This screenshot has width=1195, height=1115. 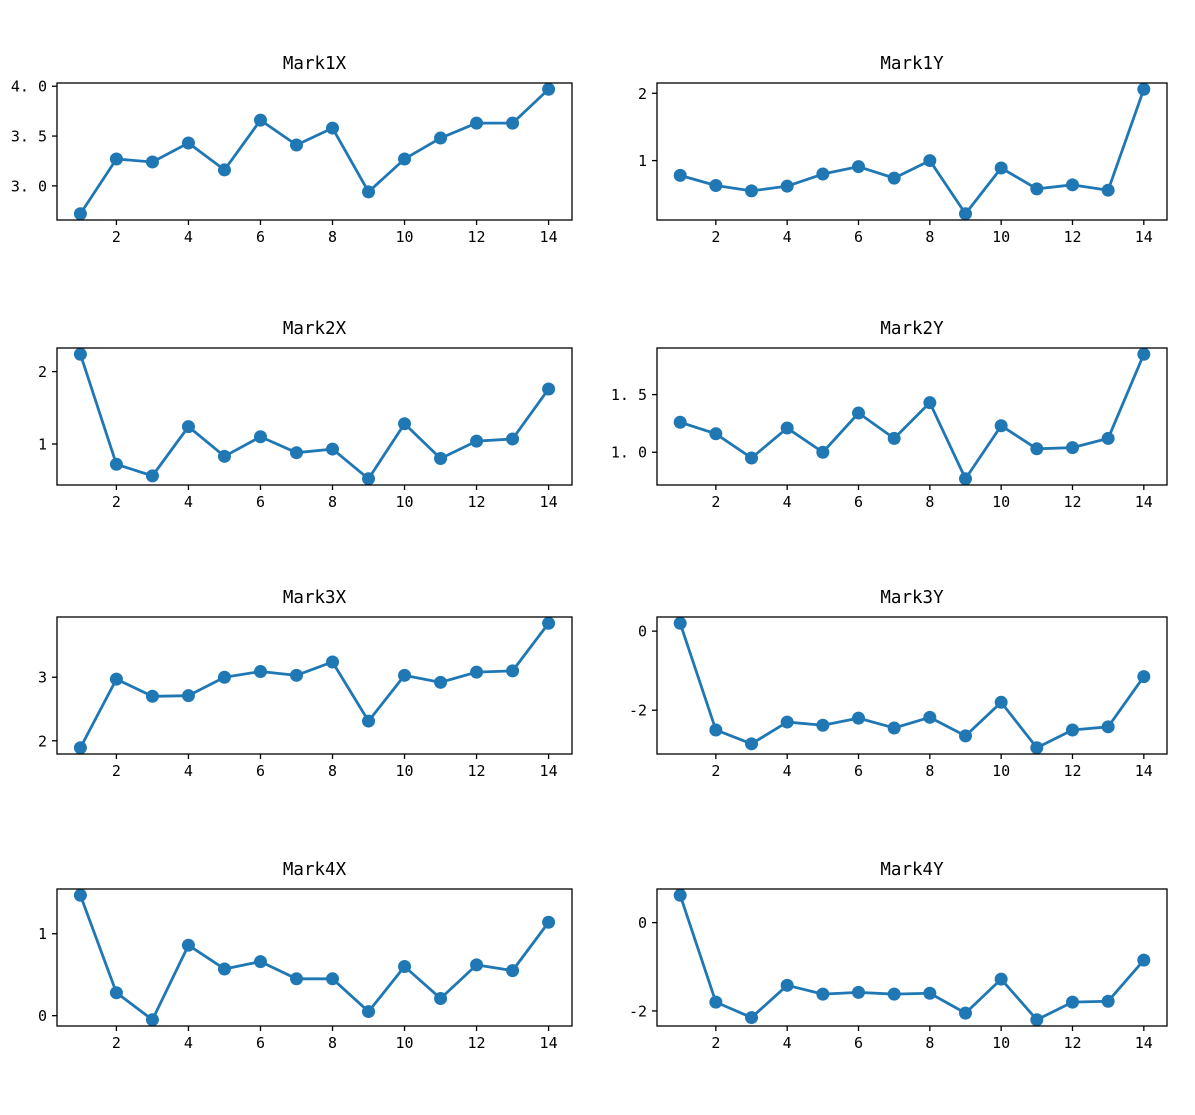 I want to click on chart-title-mark3y: Mark3Y, so click(x=912, y=598).